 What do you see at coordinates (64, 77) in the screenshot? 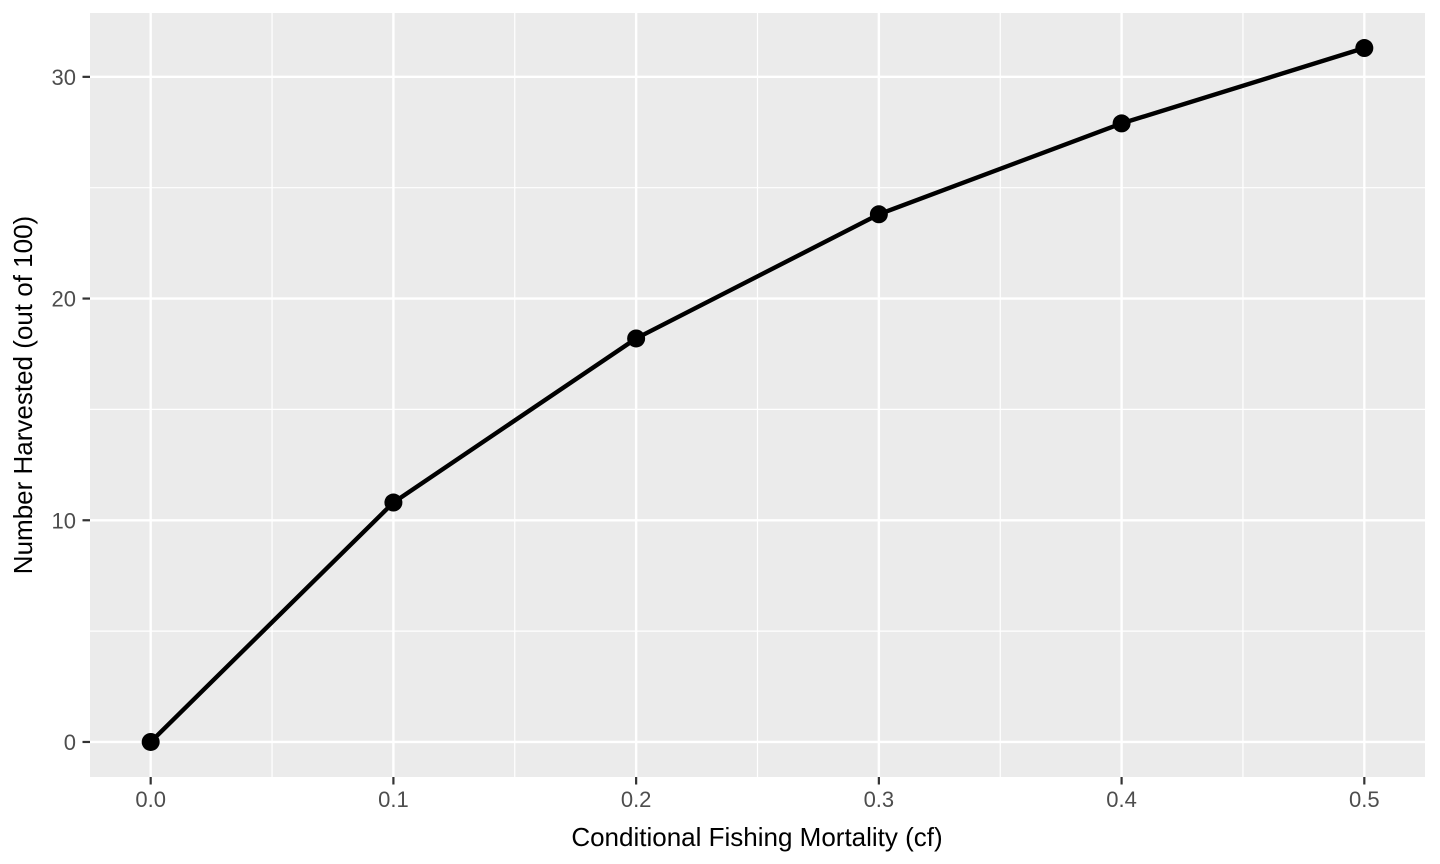
I see `y-tick-label: 30` at bounding box center [64, 77].